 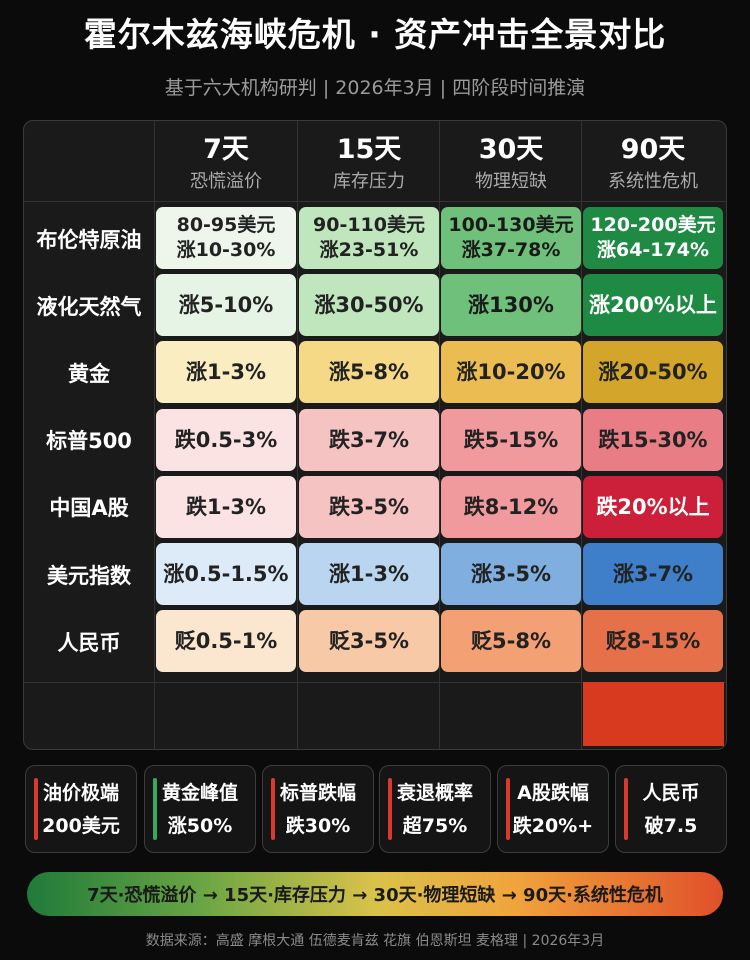 What do you see at coordinates (80, 793) in the screenshot?
I see `card-title: 油价极端` at bounding box center [80, 793].